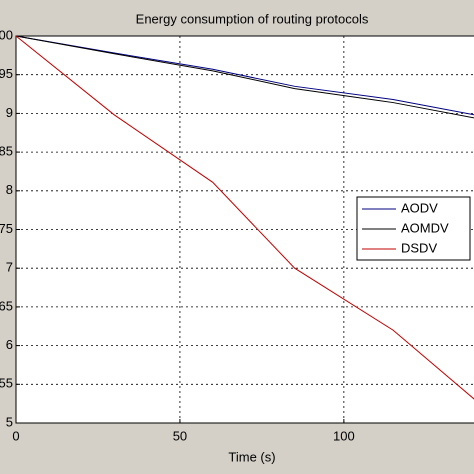  Describe the element at coordinates (9, 267) in the screenshot. I see `y-tick-label: 7` at that location.